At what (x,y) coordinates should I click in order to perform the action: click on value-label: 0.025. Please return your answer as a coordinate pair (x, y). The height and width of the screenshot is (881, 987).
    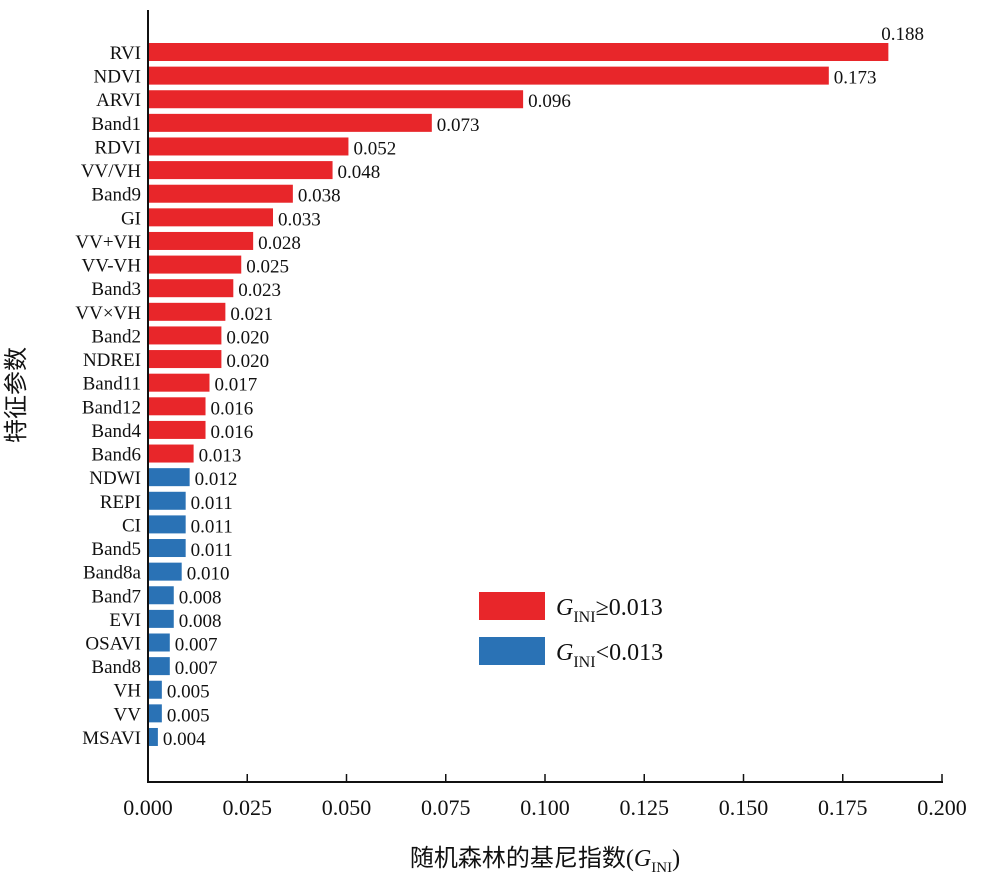
    Looking at the image, I should click on (267, 267).